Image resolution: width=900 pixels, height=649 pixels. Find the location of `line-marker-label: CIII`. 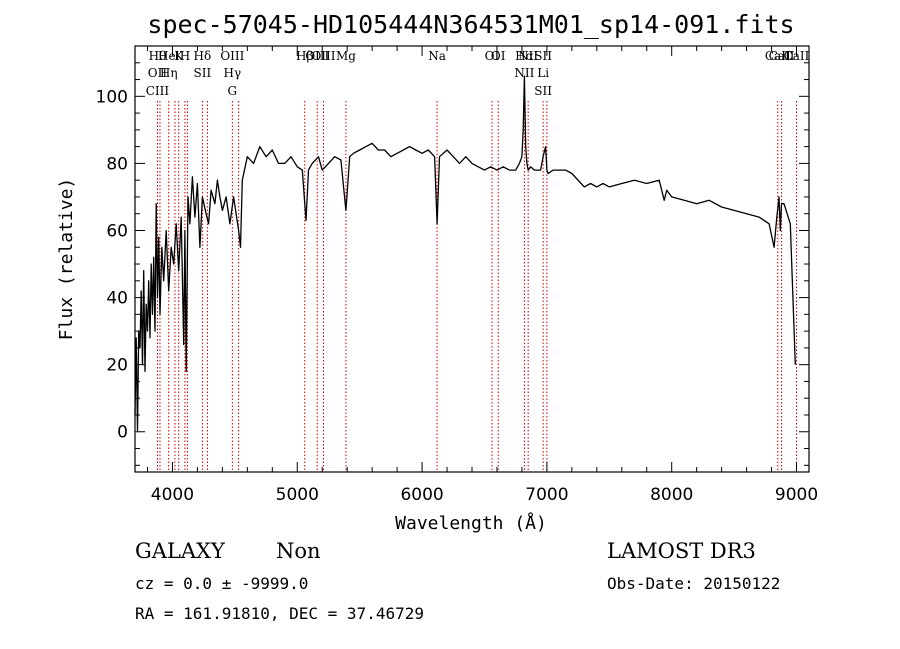

line-marker-label: CIII is located at coordinates (158, 91).